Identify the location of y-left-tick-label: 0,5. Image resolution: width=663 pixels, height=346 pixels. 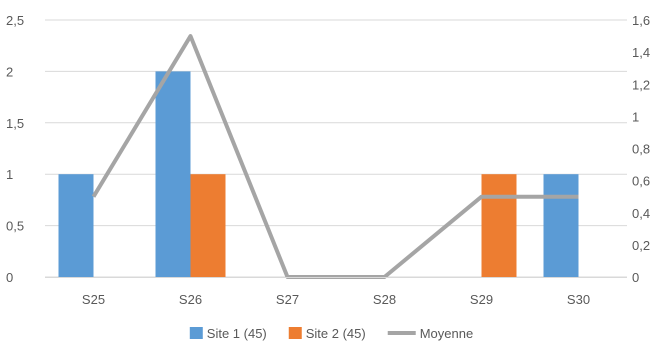
(15, 226).